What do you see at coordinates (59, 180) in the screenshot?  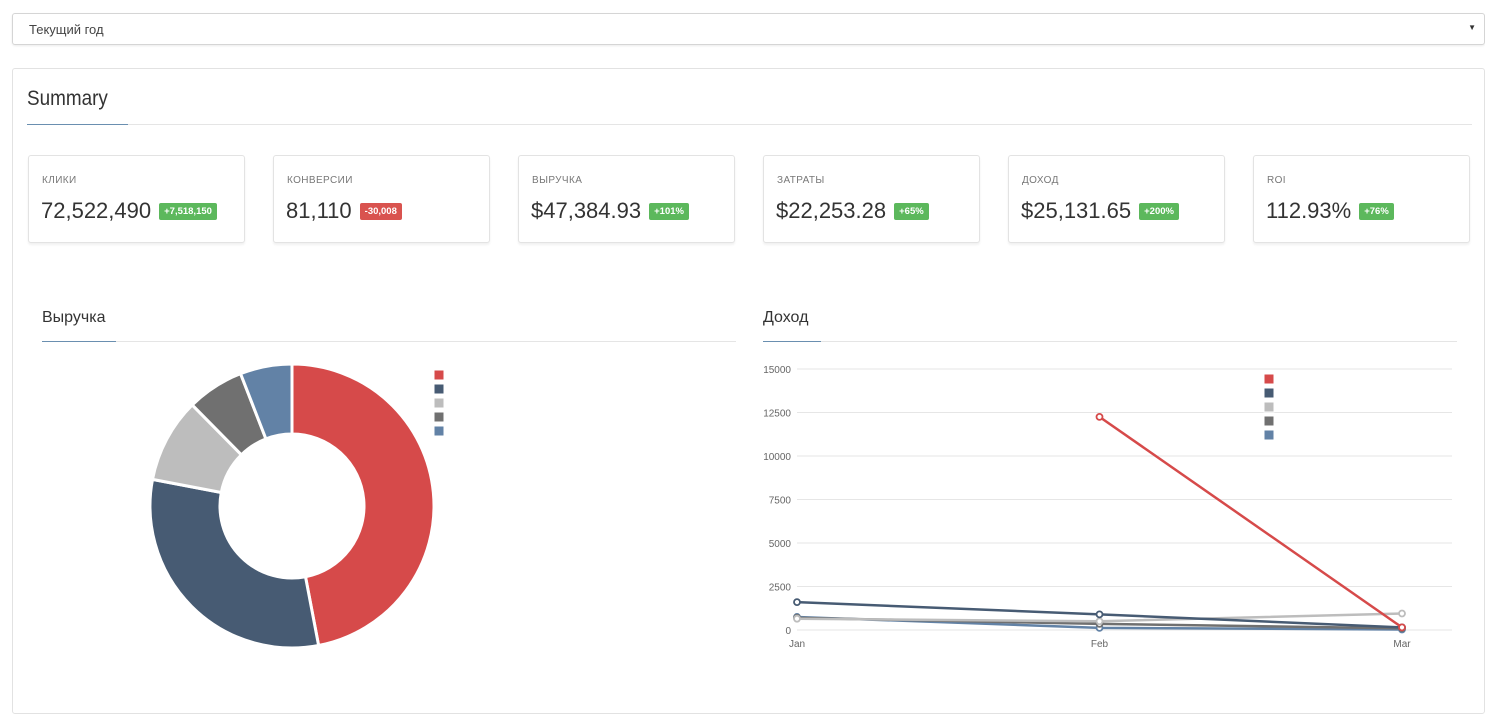 I see `kpi-label: Клики` at bounding box center [59, 180].